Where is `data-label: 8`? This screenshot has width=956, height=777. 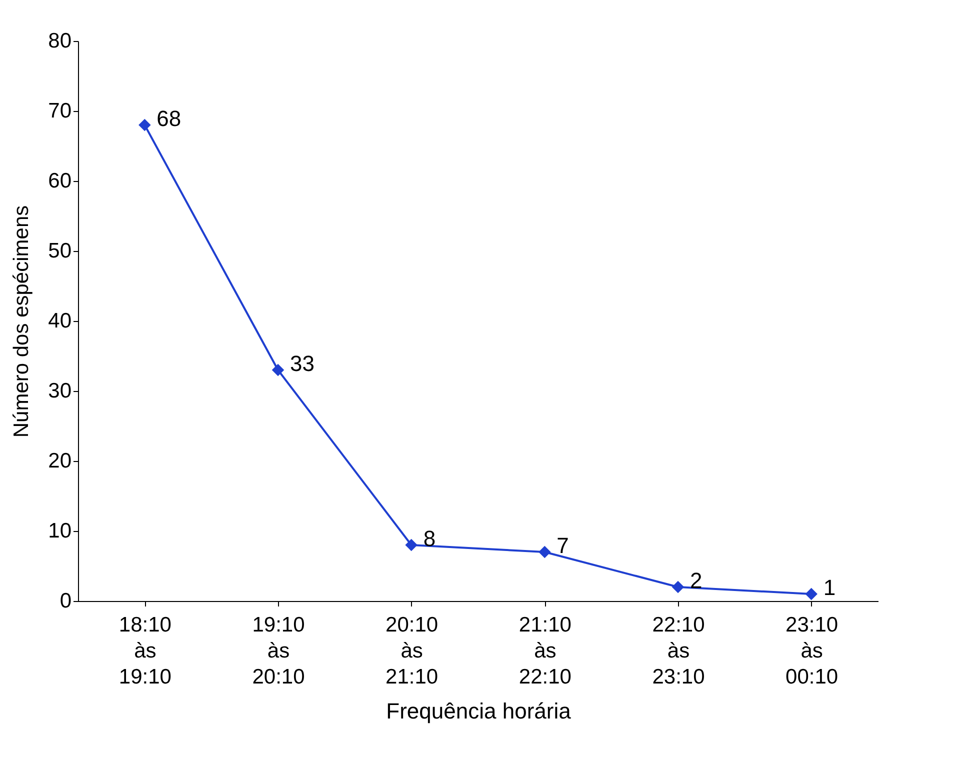
data-label: 8 is located at coordinates (429, 538).